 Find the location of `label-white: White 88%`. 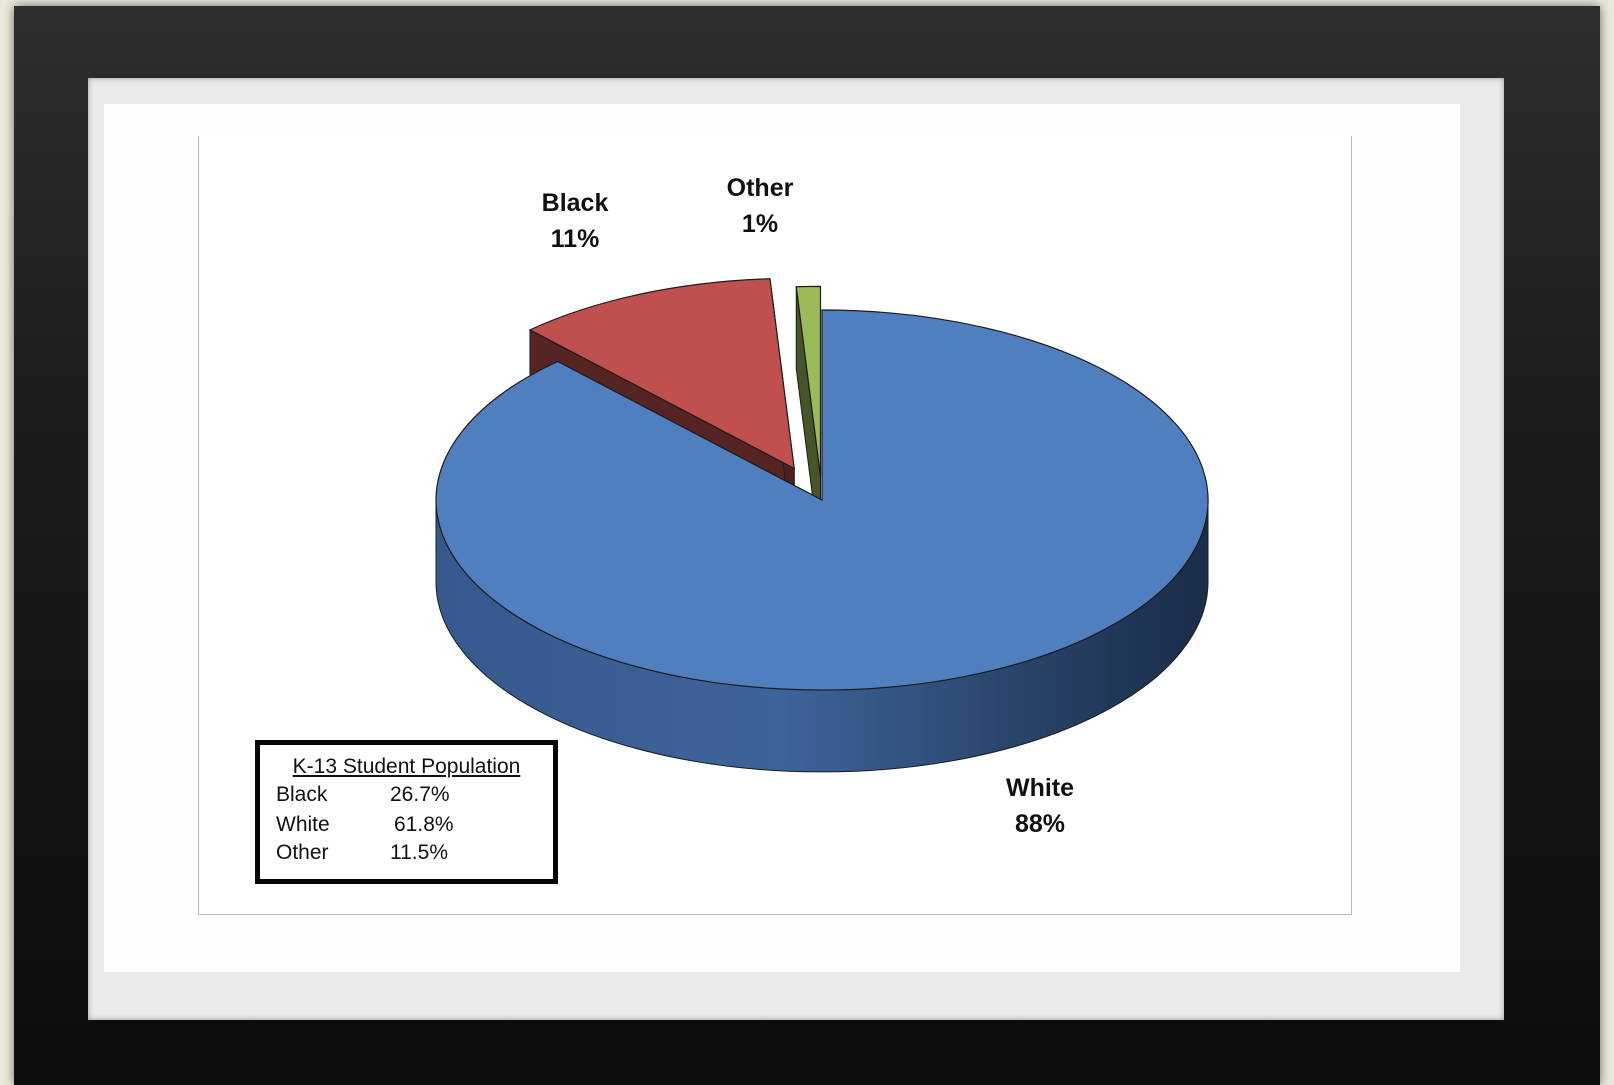

label-white: White 88% is located at coordinates (1040, 806).